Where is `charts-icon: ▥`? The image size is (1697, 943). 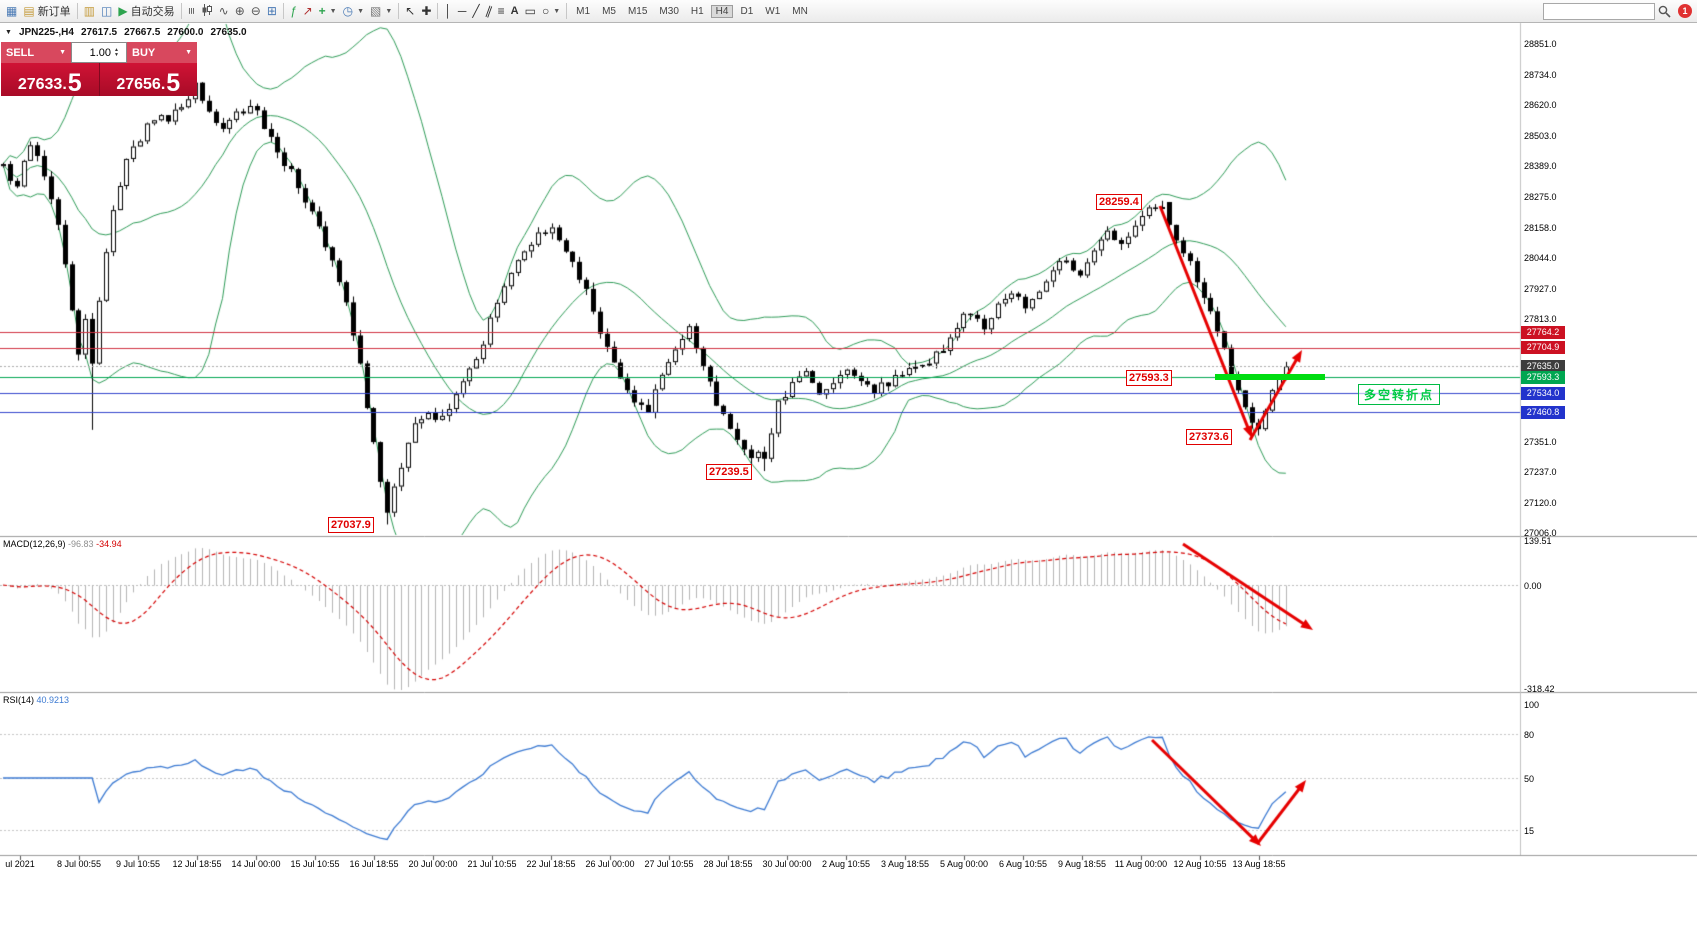
charts-icon: ▥ is located at coordinates (89, 11).